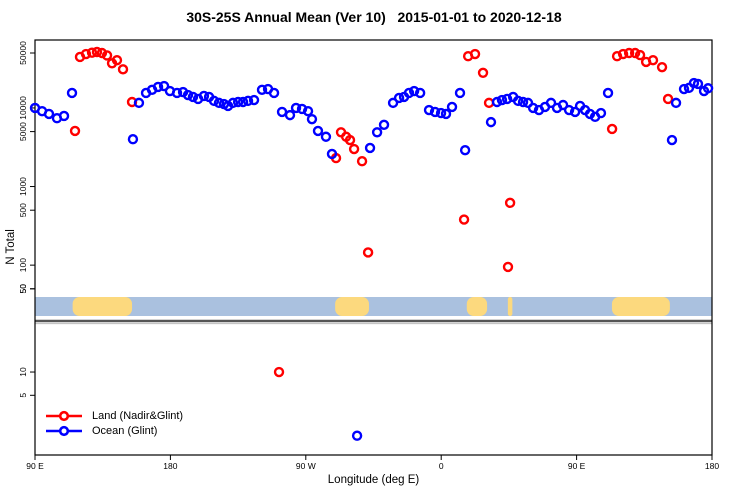 Image resolution: width=750 pixels, height=500 pixels. I want to click on y-tick-label: 100, so click(23, 265).